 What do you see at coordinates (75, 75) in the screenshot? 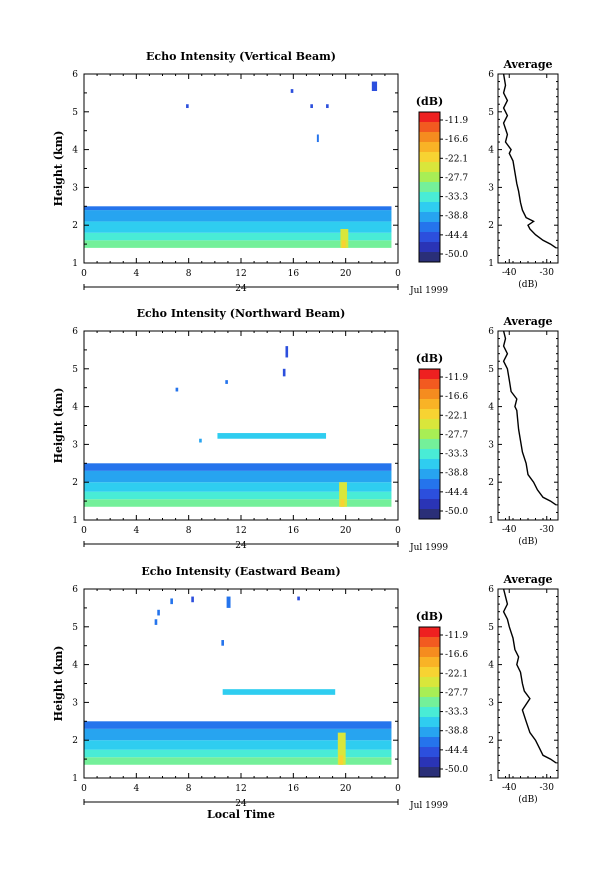
I see `y-tick-label: 6` at bounding box center [75, 75].